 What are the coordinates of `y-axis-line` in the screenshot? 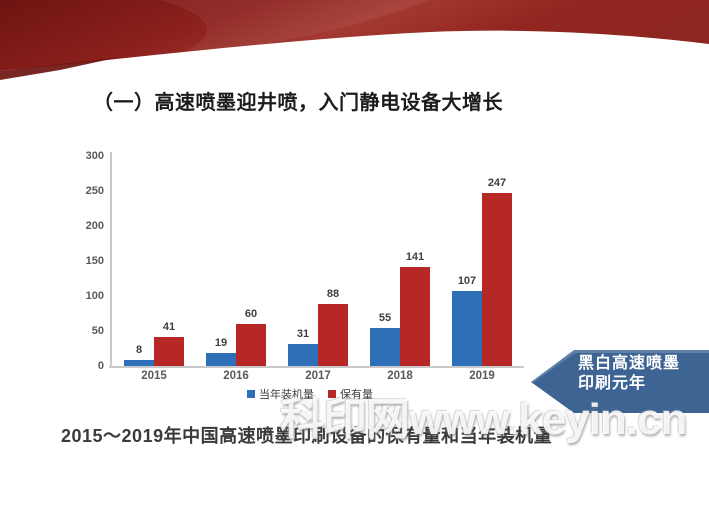 It's located at (111, 259).